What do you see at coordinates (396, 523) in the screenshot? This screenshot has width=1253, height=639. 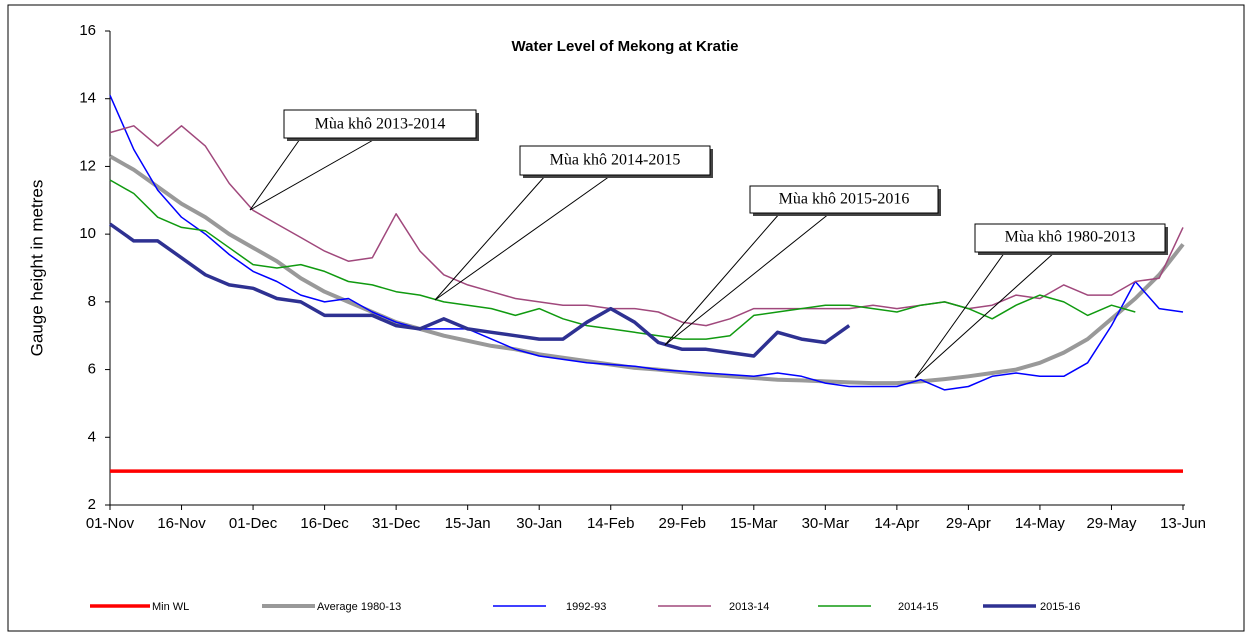 I see `x-tick-label: 31-Dec` at bounding box center [396, 523].